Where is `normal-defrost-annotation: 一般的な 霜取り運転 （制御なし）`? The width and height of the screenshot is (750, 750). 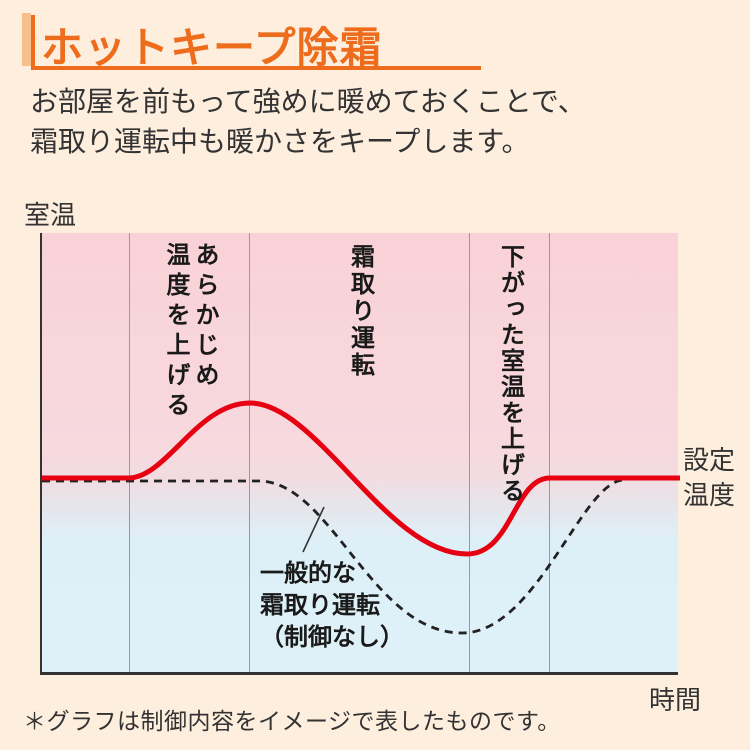 normal-defrost-annotation: 一般的な 霜取り運転 （制御なし） is located at coordinates (332, 605).